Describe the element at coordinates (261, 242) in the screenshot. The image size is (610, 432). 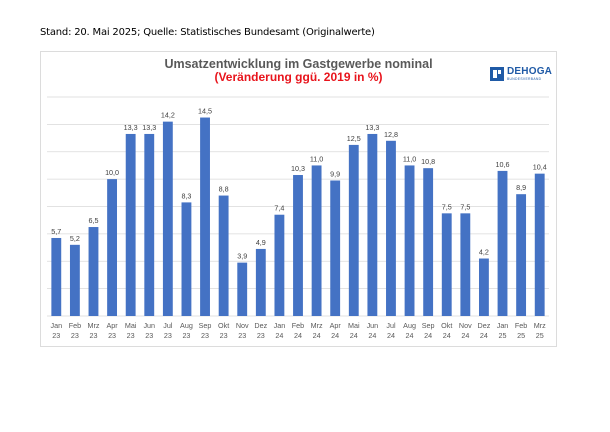
I see `data-label: 4,9` at that location.